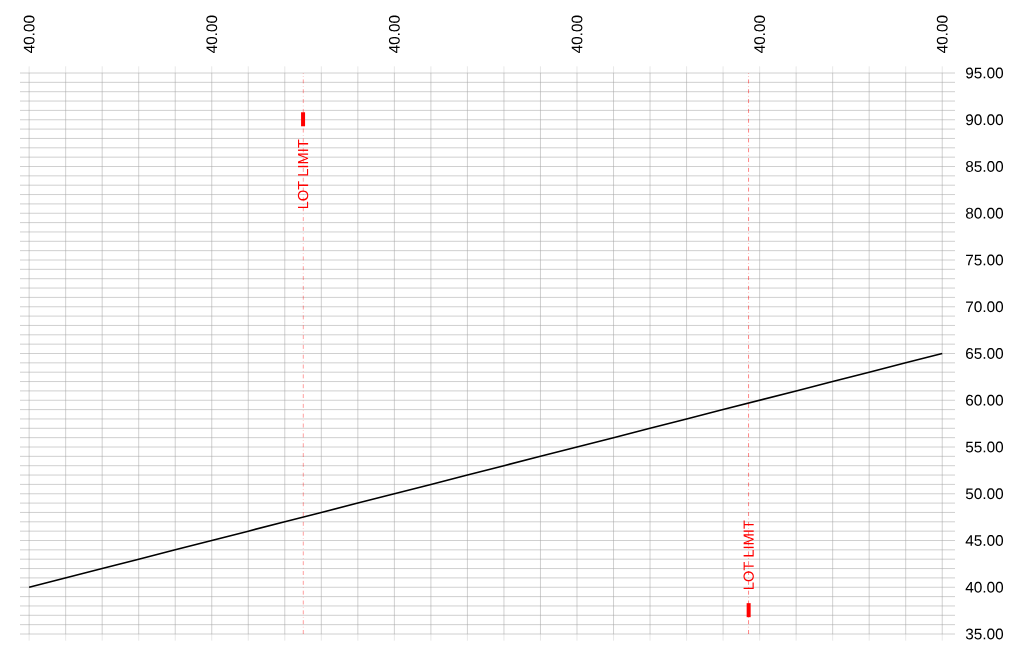  What do you see at coordinates (984, 213) in the screenshot?
I see `y-tick-label: 80.00` at bounding box center [984, 213].